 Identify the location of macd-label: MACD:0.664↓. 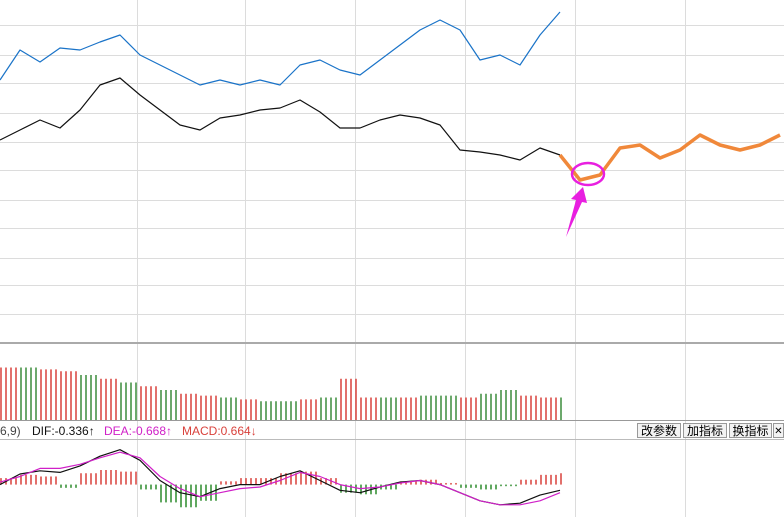
(219, 431).